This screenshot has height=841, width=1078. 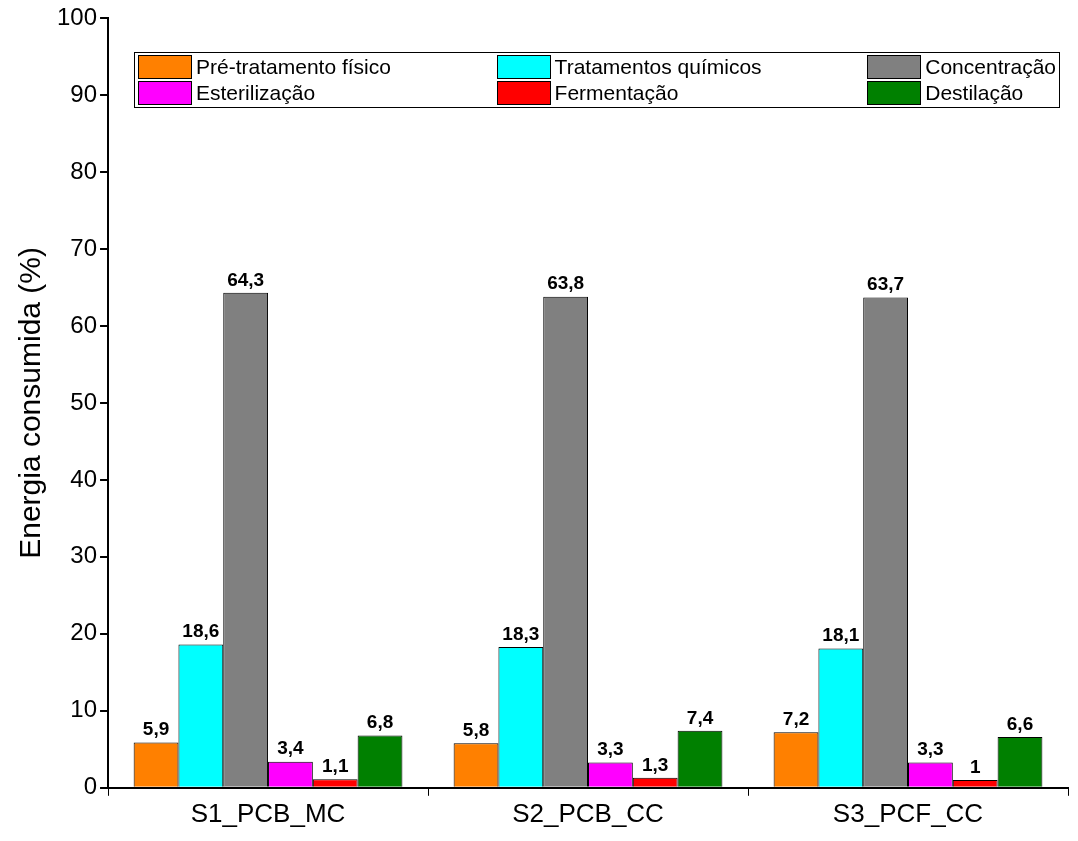 What do you see at coordinates (588, 812) in the screenshot?
I see `x-tick-label: S2_PCB_CC` at bounding box center [588, 812].